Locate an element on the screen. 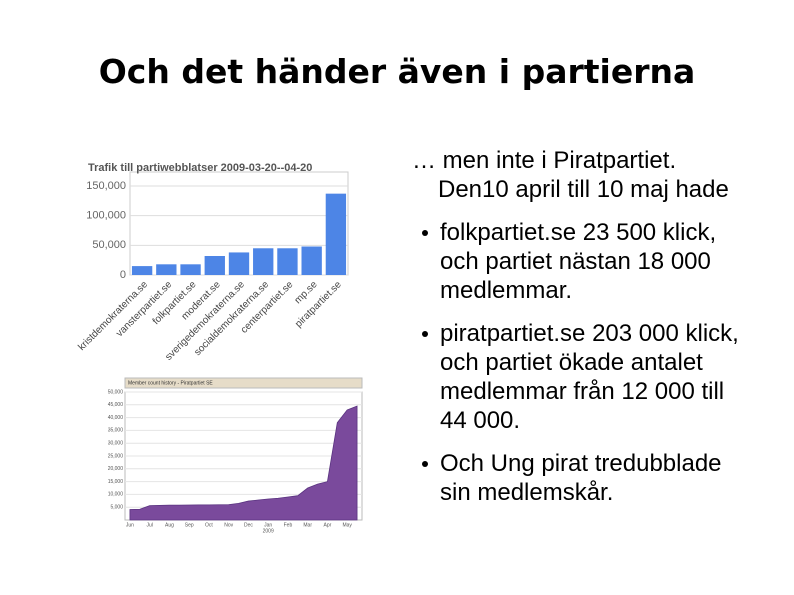 The image size is (794, 595). x-tick-label: Jun is located at coordinates (130, 525).